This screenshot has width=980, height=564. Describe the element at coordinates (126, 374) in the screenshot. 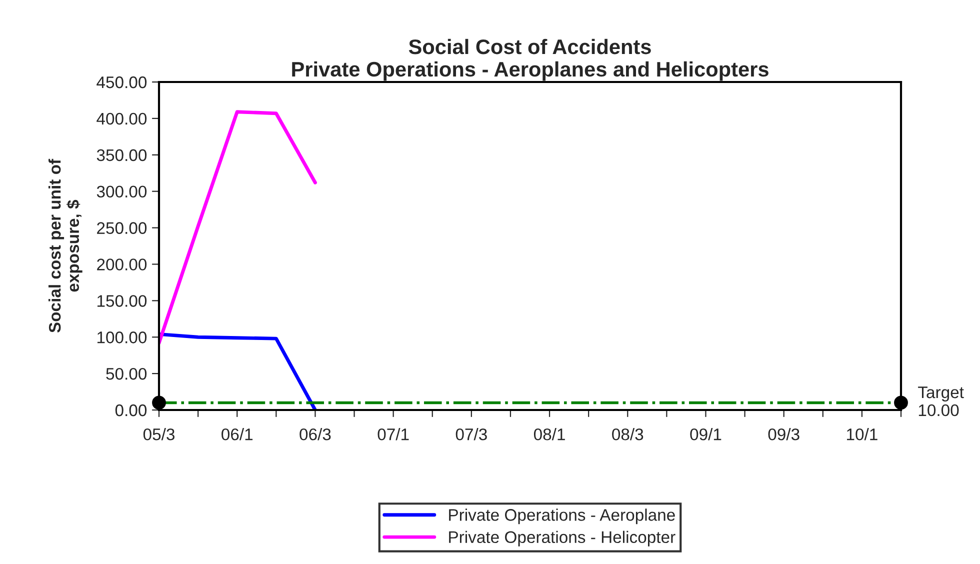

I see `y-tick-label: 50.00` at that location.